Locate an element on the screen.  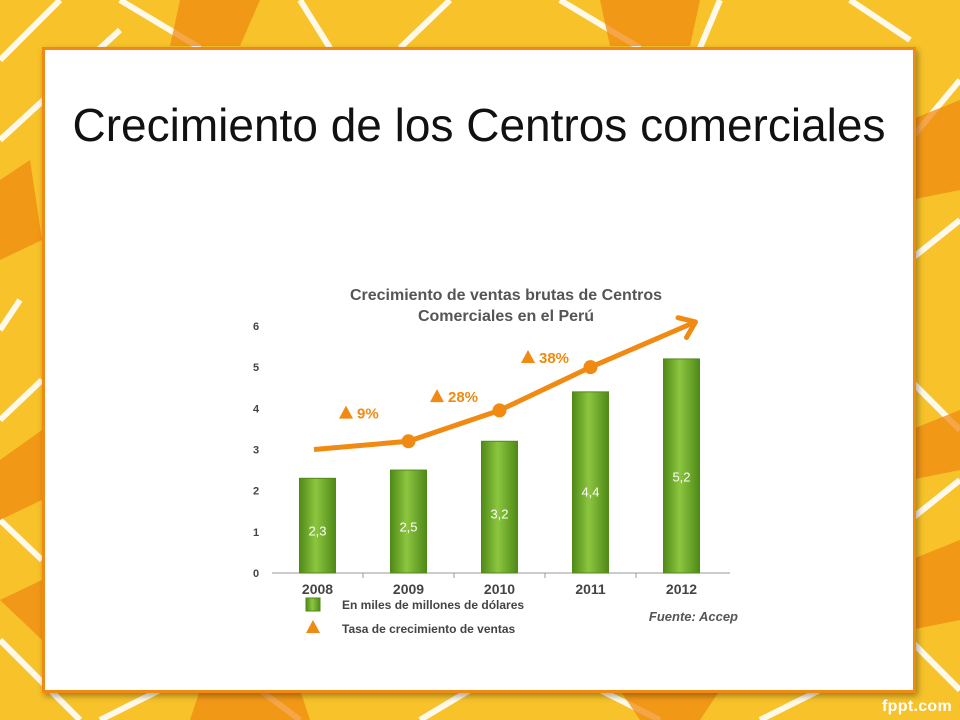
y-tick-label: 2 is located at coordinates (256, 492).